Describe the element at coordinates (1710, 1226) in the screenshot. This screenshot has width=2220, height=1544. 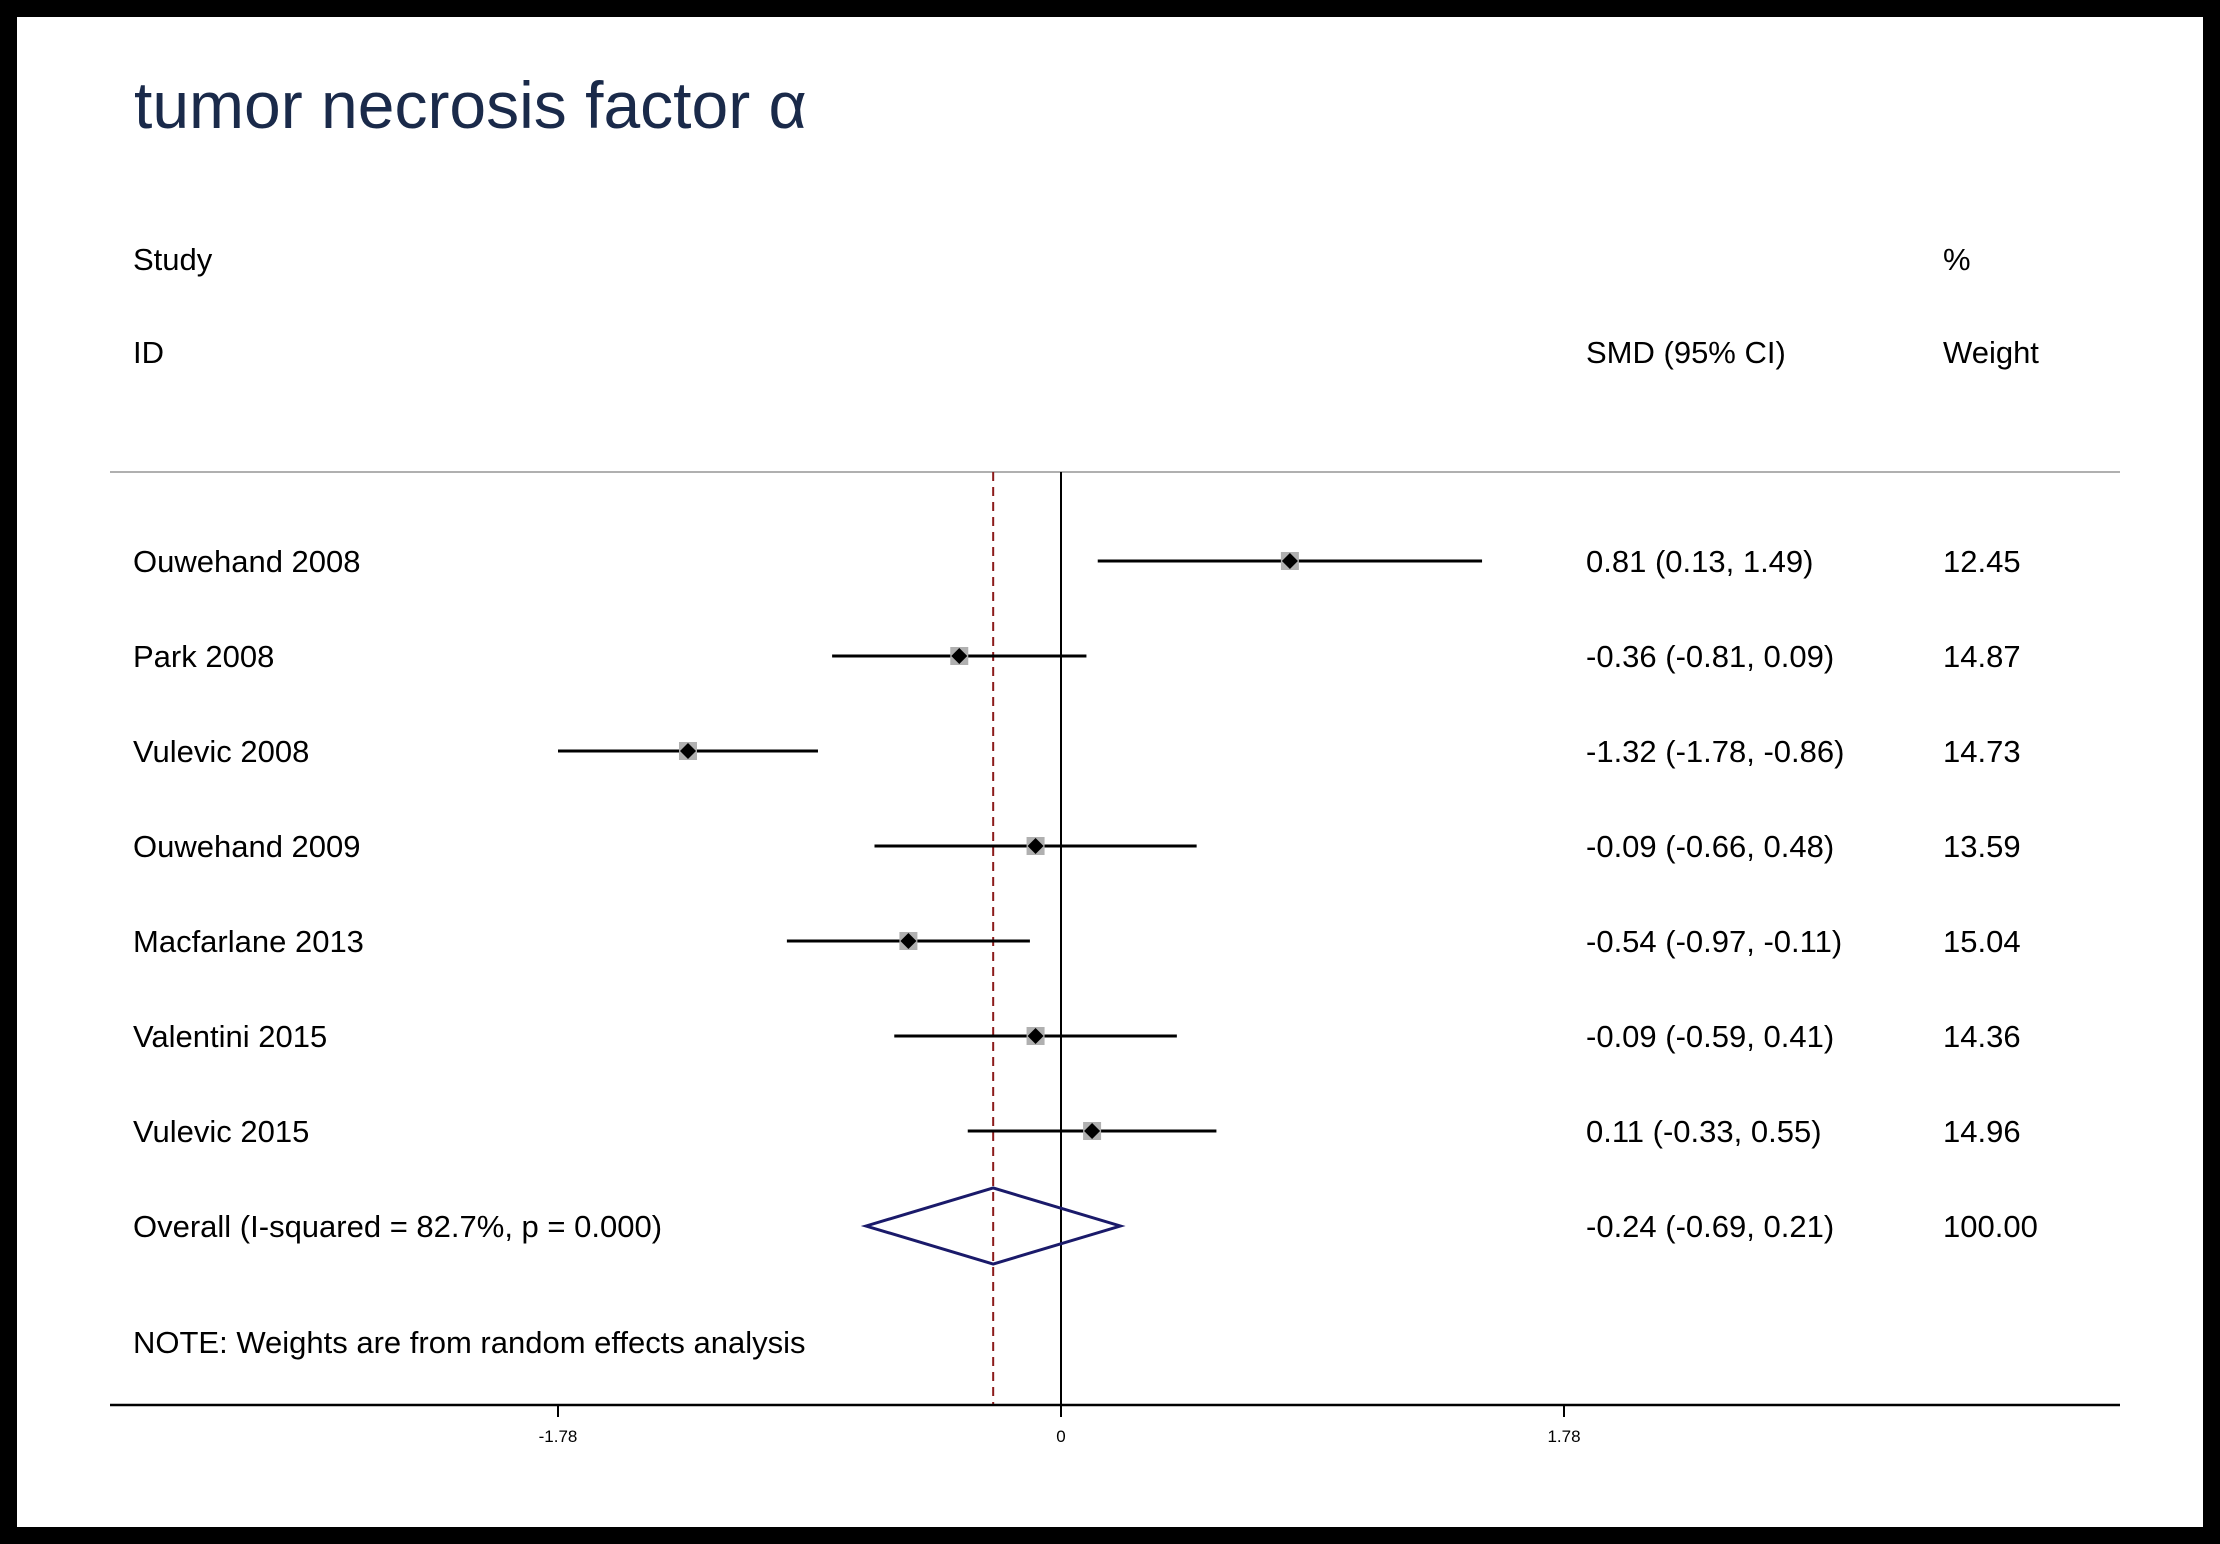
I see `overall-ci-text: -0.24 (-0.69, 0.21)` at that location.